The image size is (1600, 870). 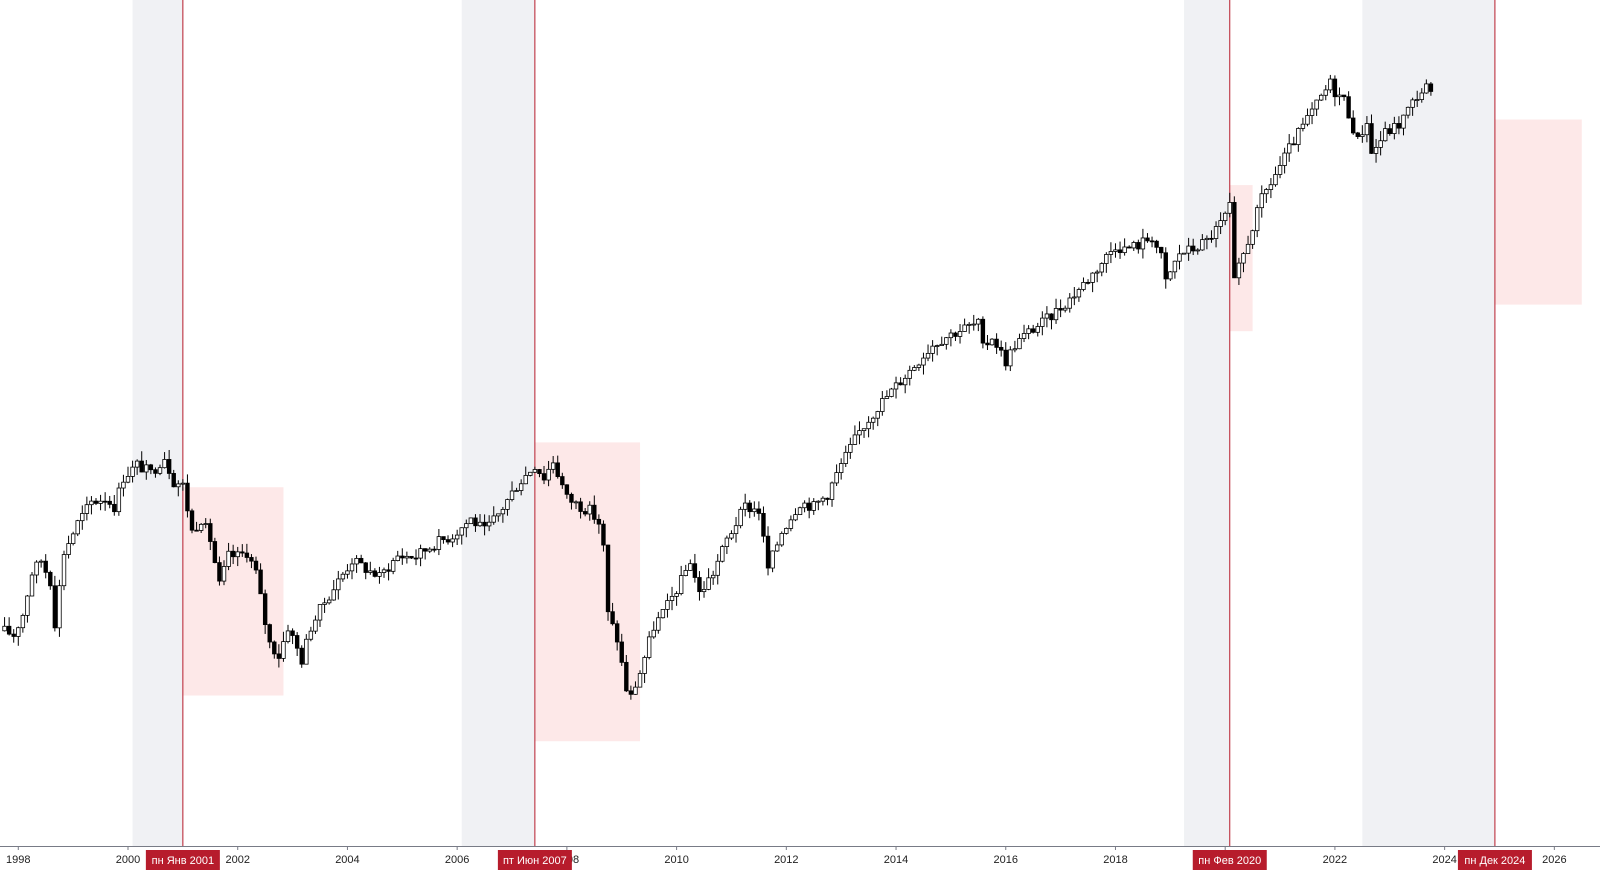 I want to click on event-marker-label: пн Янв 2001, so click(x=183, y=861).